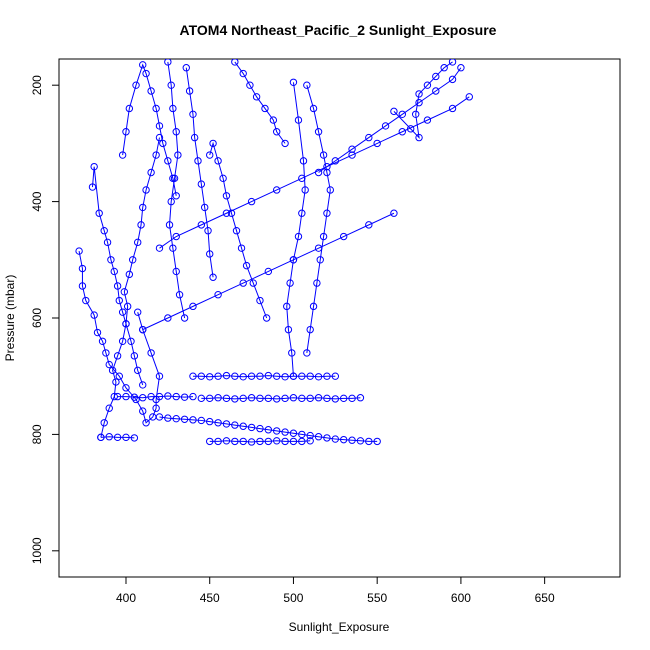  I want to click on y-tick-label: 1000, so click(37, 550).